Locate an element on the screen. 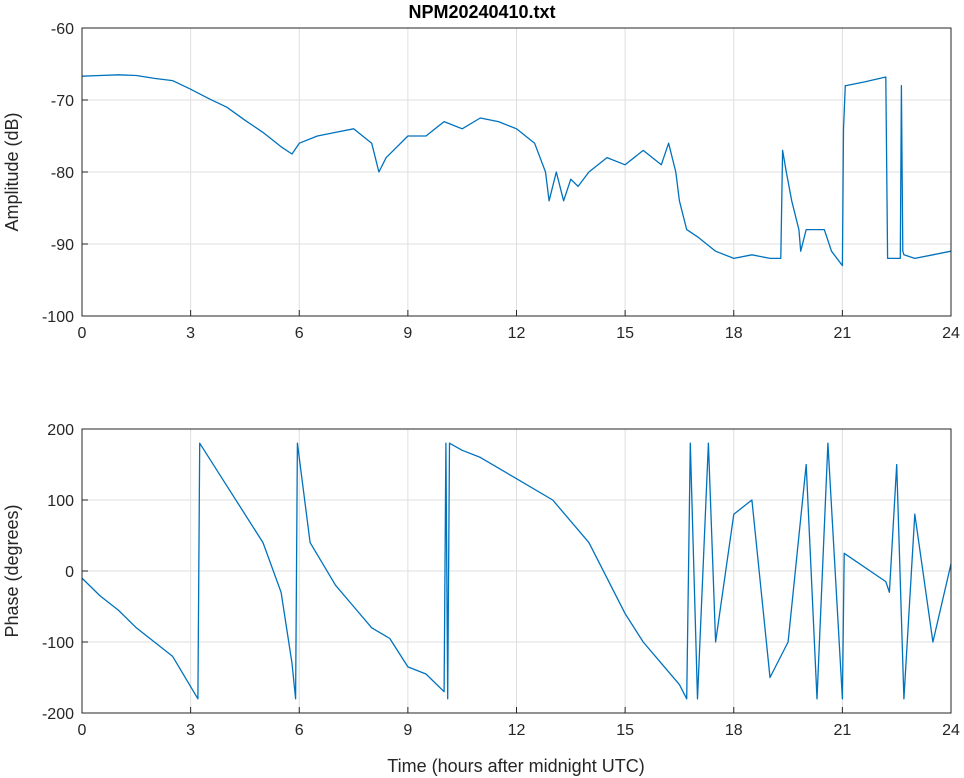 The image size is (964, 778). y-tick-label: -80 is located at coordinates (62, 173).